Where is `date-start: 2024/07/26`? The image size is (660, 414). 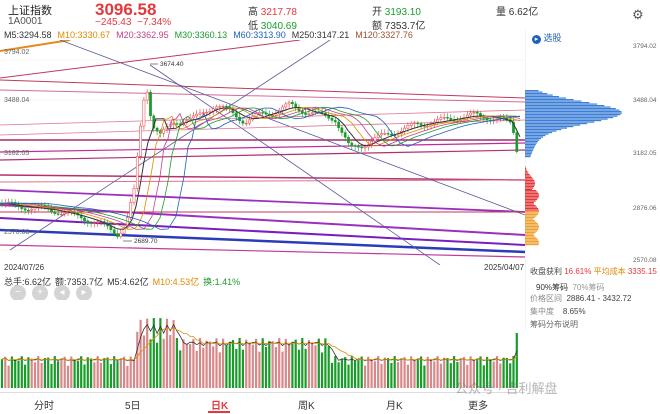
date-start: 2024/07/26 is located at coordinates (24, 267).